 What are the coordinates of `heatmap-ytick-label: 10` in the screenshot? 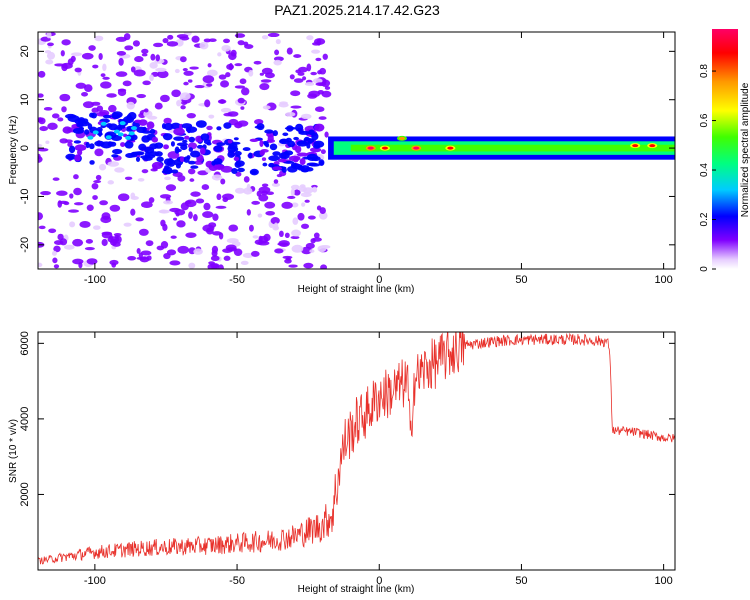 It's located at (25, 100).